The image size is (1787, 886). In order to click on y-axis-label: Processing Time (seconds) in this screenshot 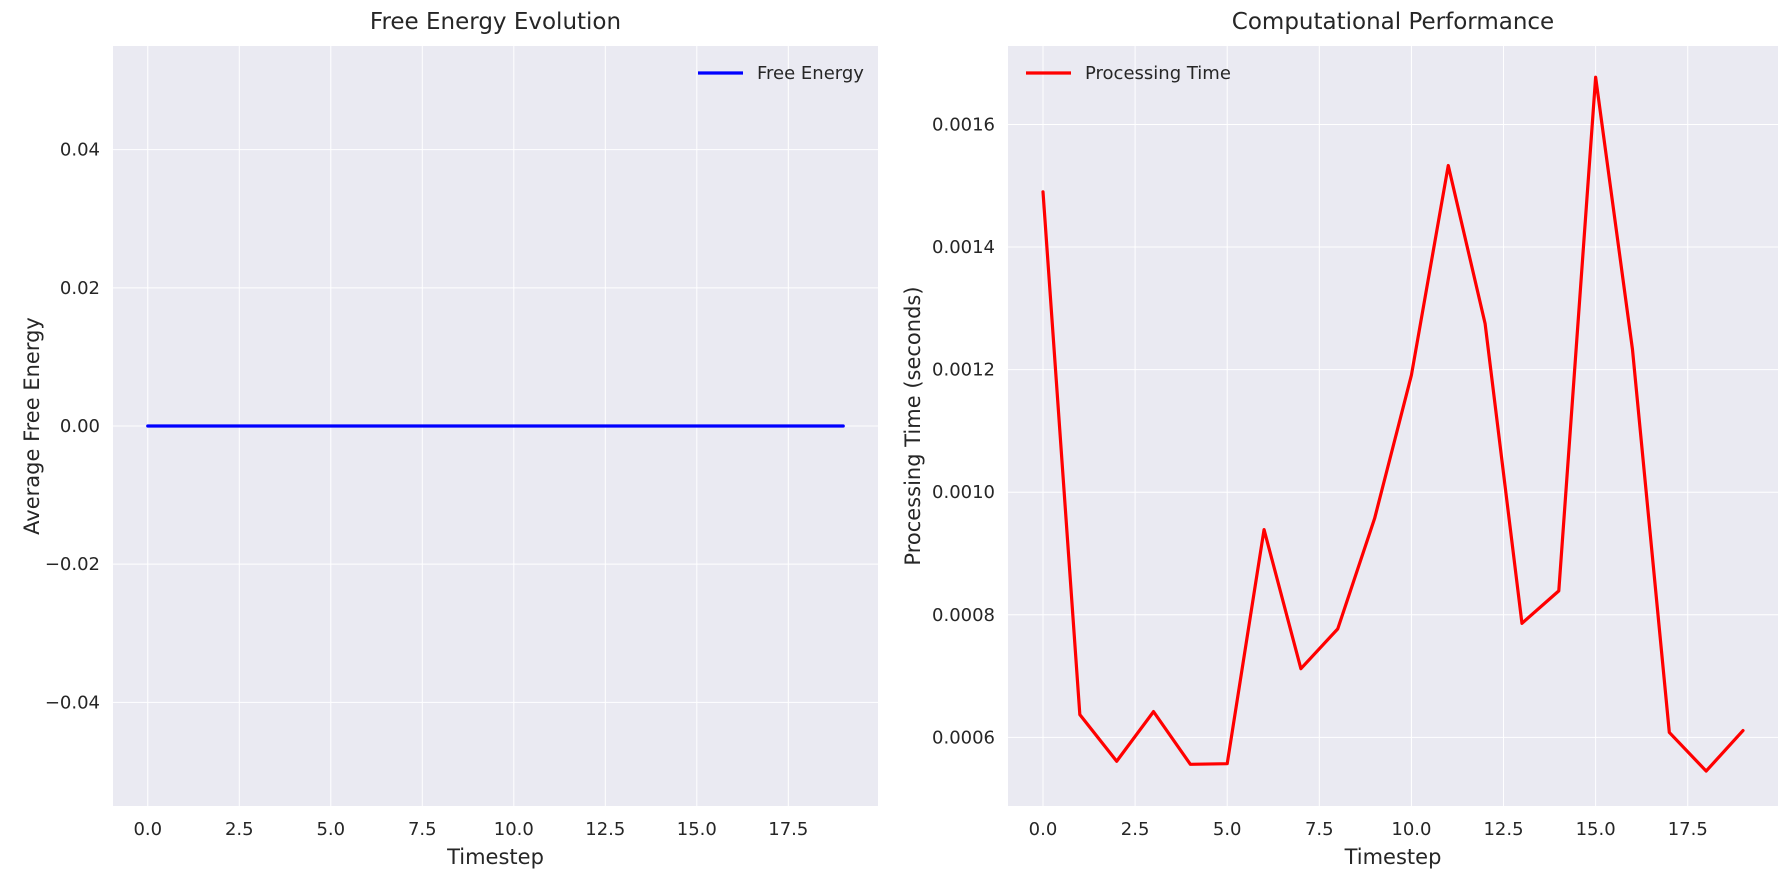, I will do `click(913, 425)`.